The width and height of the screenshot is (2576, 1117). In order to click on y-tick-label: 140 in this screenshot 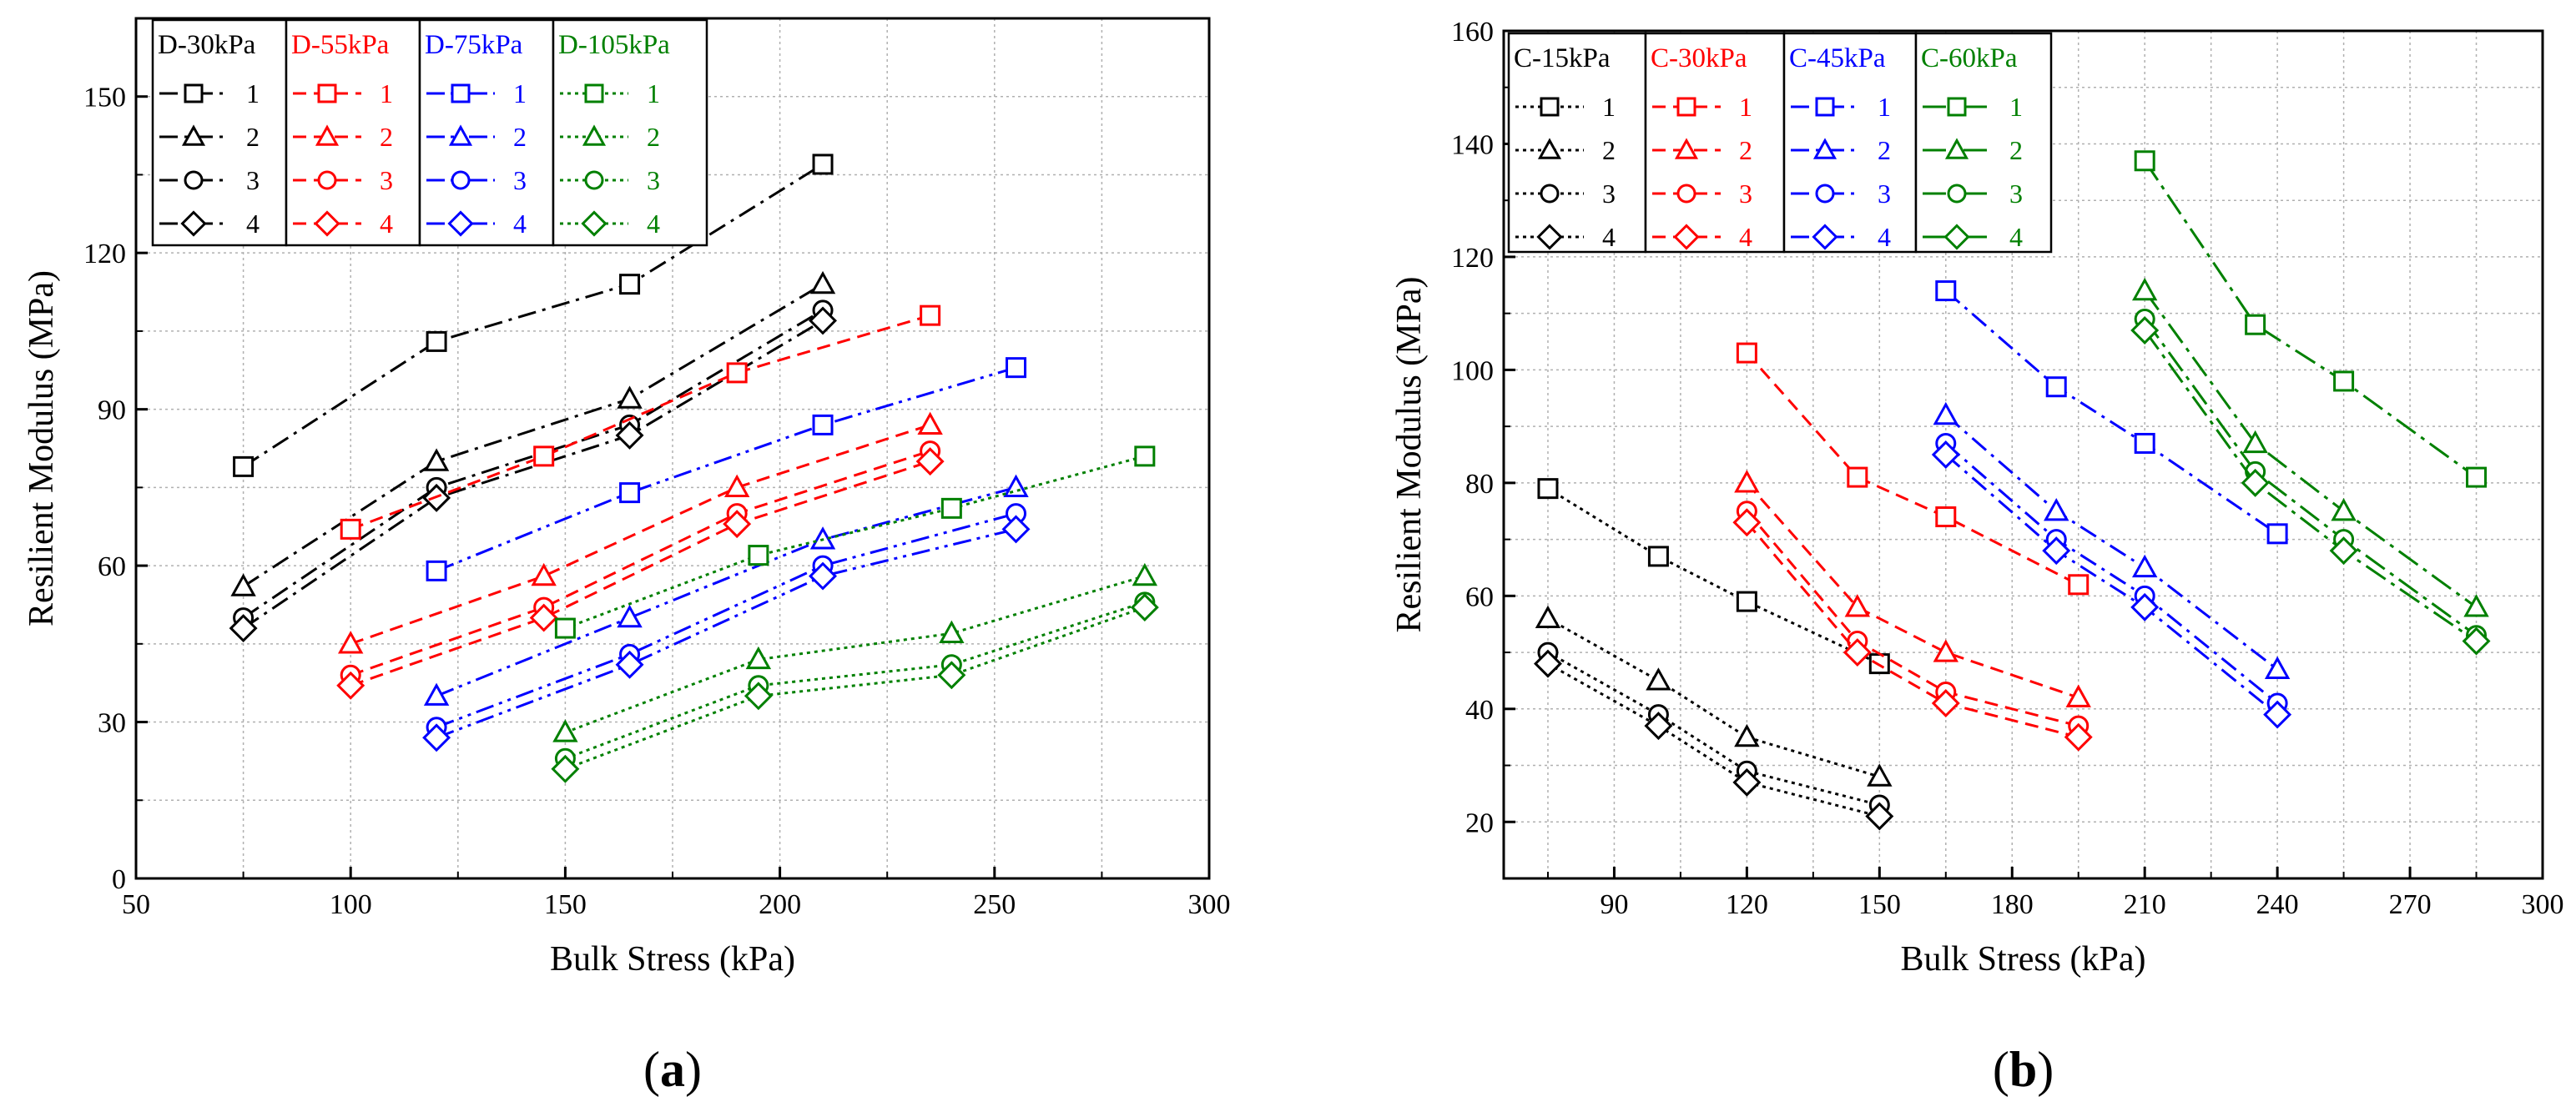, I will do `click(1472, 144)`.